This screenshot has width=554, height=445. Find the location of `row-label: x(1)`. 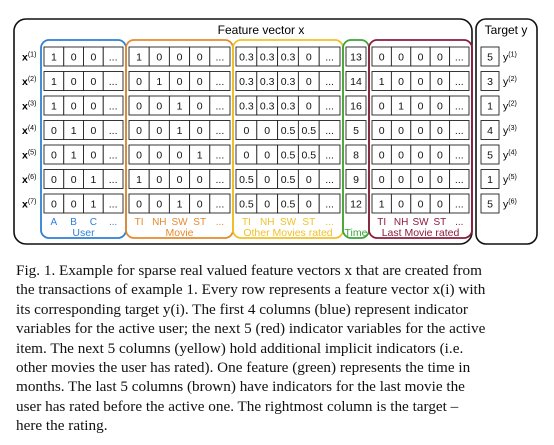

row-label: x(1) is located at coordinates (29, 58).